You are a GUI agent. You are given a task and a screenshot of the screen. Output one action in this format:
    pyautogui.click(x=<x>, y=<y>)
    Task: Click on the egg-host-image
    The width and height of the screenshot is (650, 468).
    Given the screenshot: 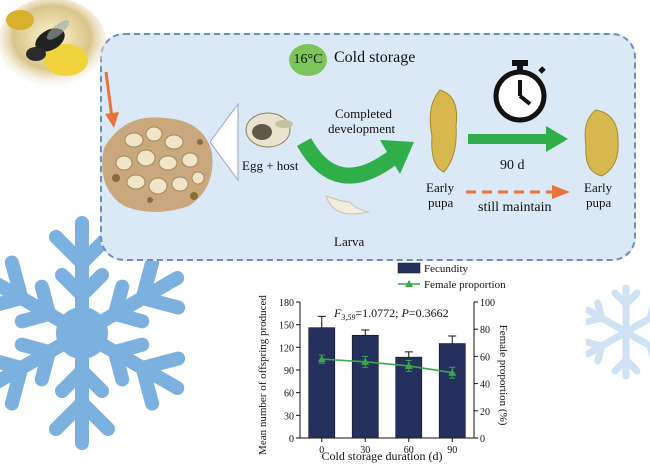 What is the action you would take?
    pyautogui.click(x=269, y=130)
    